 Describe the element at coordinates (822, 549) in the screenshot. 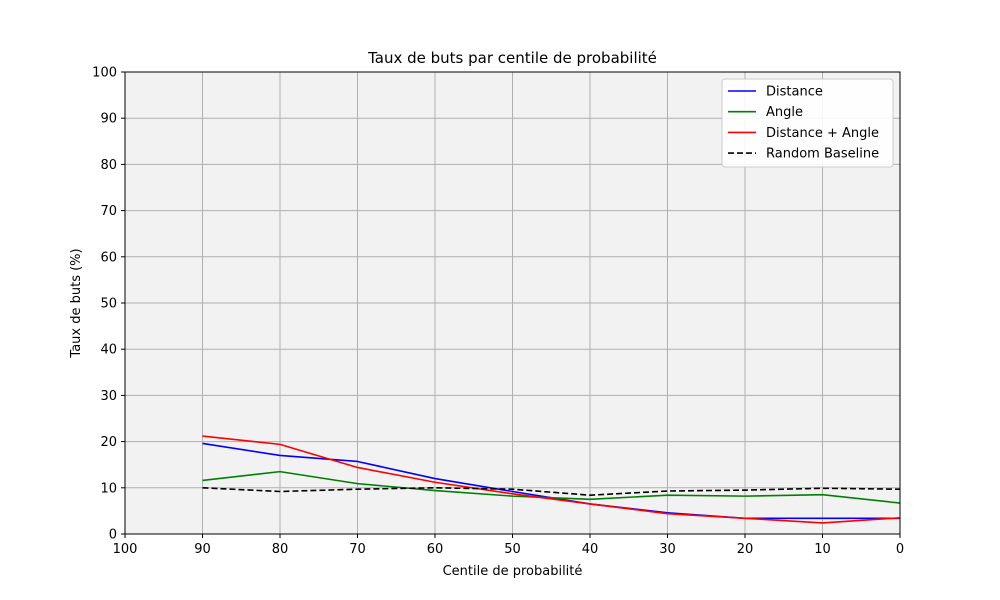

I see `x-tick-label: 10` at that location.